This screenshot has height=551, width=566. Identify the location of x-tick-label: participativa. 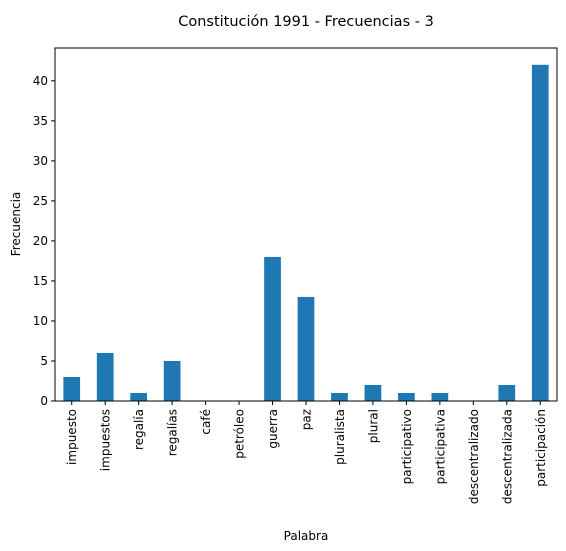
(440, 446).